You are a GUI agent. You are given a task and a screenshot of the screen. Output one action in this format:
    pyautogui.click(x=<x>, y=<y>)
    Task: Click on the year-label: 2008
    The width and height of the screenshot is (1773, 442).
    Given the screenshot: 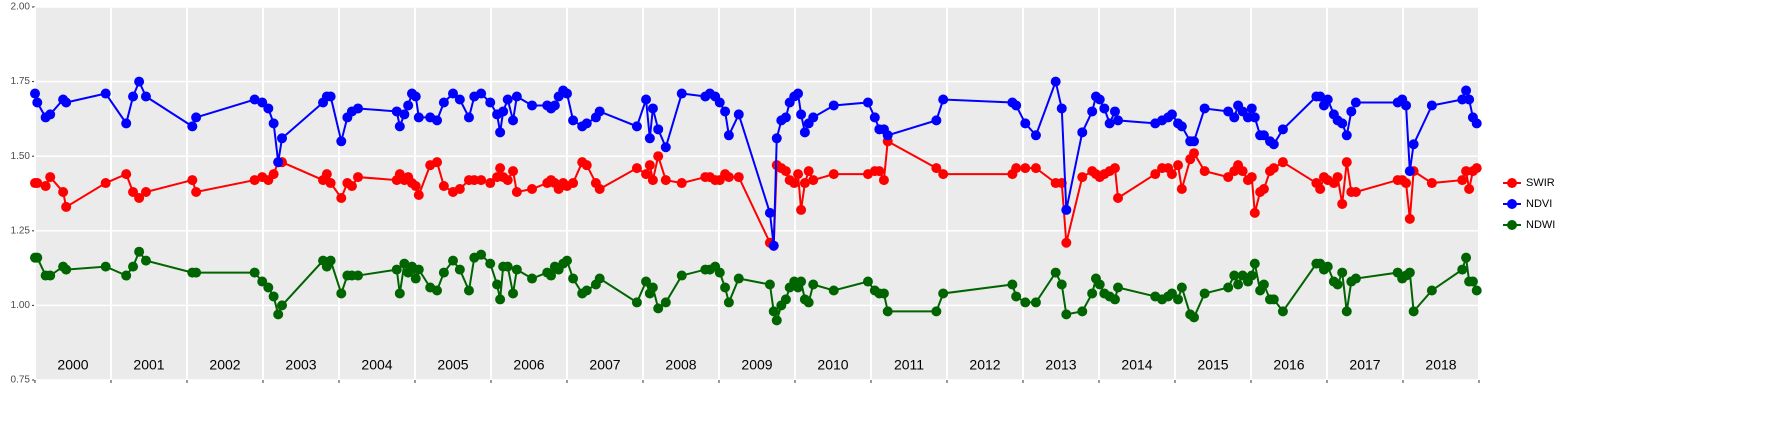 What is the action you would take?
    pyautogui.click(x=680, y=365)
    